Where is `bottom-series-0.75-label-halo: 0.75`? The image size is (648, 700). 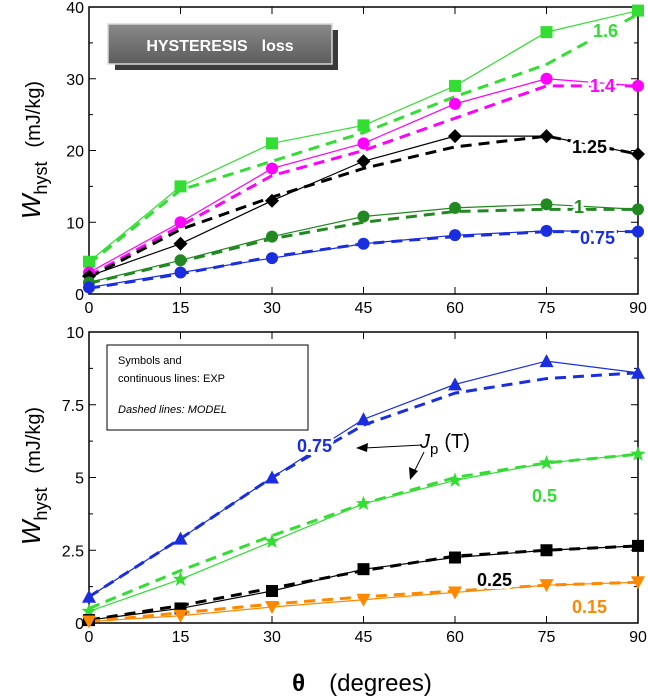 bottom-series-0.75-label-halo: 0.75 is located at coordinates (314, 446).